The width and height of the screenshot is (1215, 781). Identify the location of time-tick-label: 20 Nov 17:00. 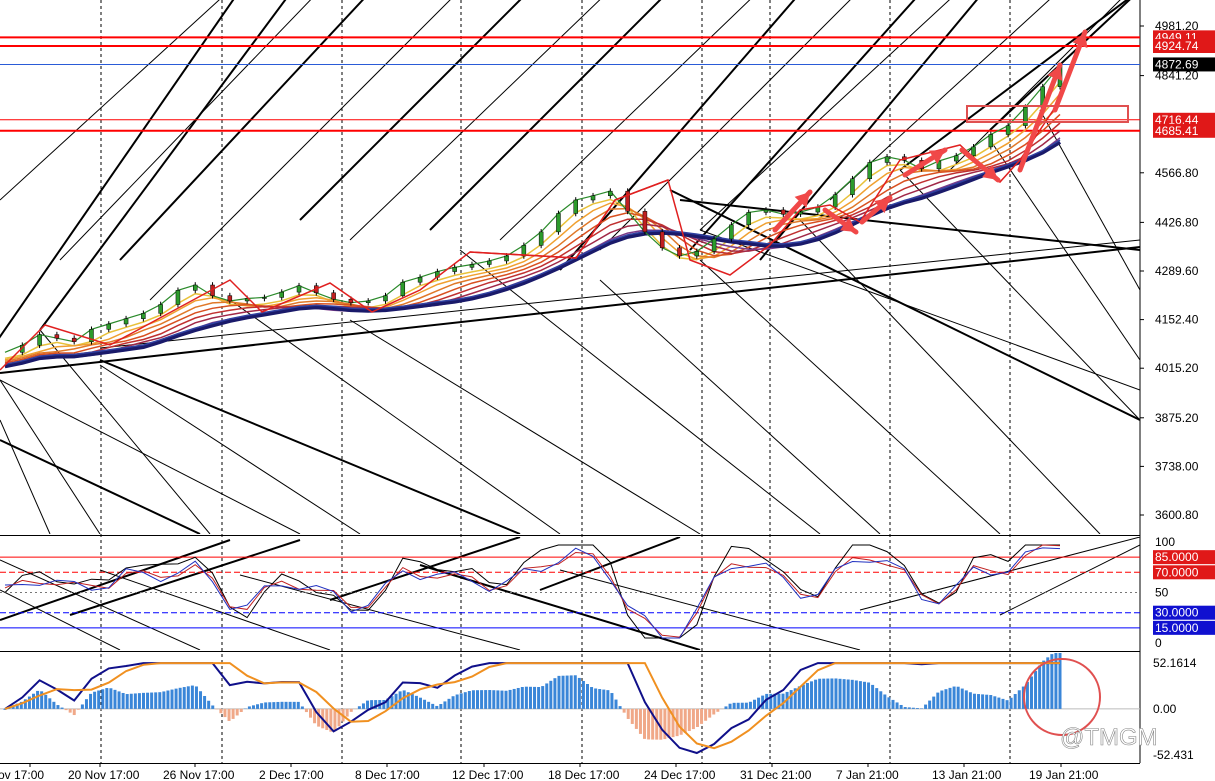
(104, 774).